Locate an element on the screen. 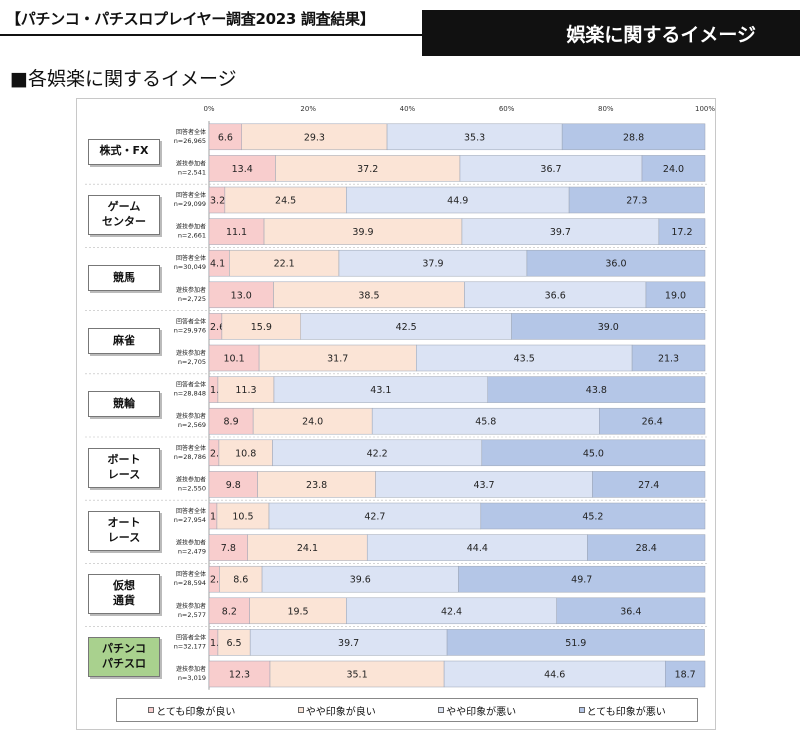 The width and height of the screenshot is (800, 731). row-n-label: n=2,569 is located at coordinates (192, 425).